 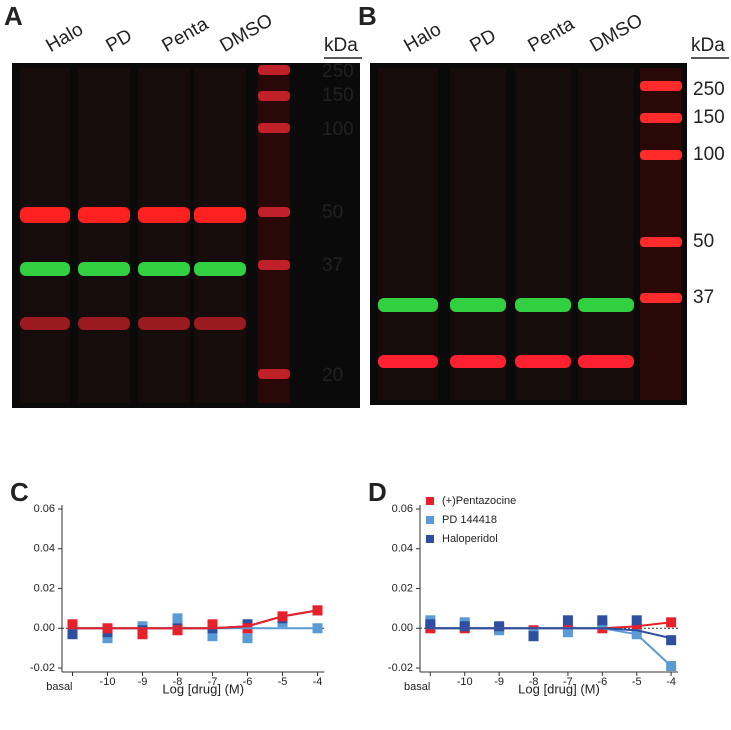 What do you see at coordinates (469, 520) in the screenshot?
I see `legend-label: PD 144418` at bounding box center [469, 520].